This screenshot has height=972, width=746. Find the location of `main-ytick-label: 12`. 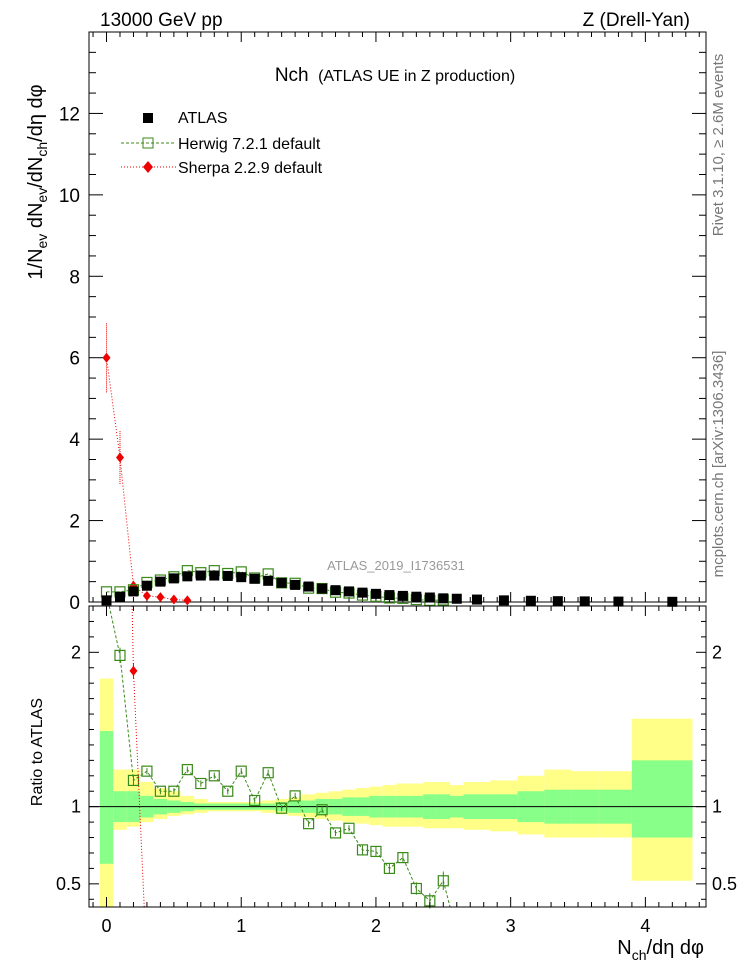

main-ytick-label: 12 is located at coordinates (69, 114).